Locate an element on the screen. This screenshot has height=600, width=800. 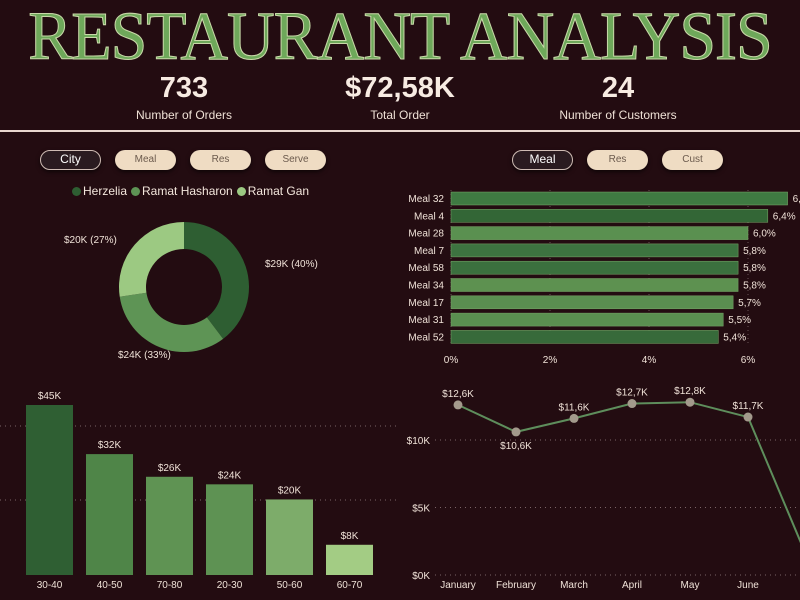
x-tick-label: March is located at coordinates (574, 585).